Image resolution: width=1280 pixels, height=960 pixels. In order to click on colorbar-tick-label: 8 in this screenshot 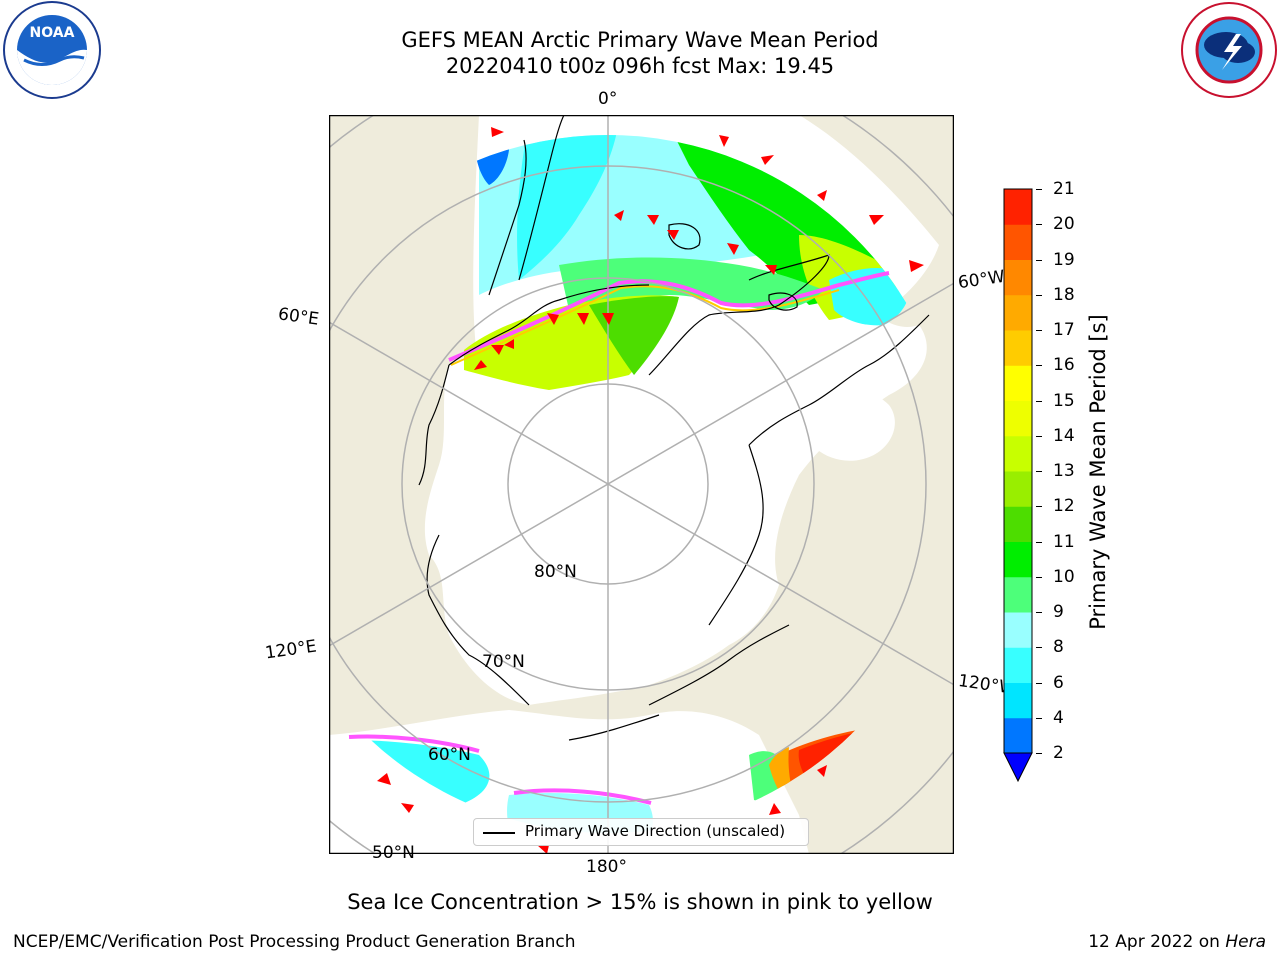, I will do `click(1058, 647)`.